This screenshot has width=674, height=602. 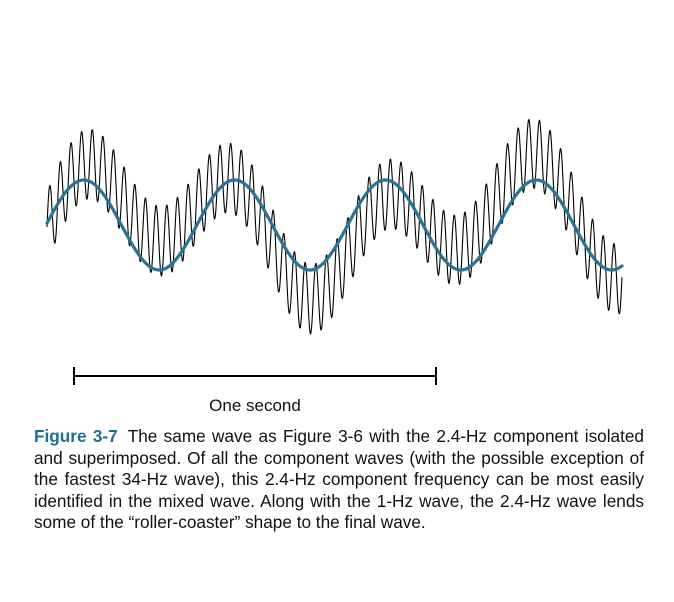 What do you see at coordinates (76, 436) in the screenshot?
I see `caption-label: Figure 3-7` at bounding box center [76, 436].